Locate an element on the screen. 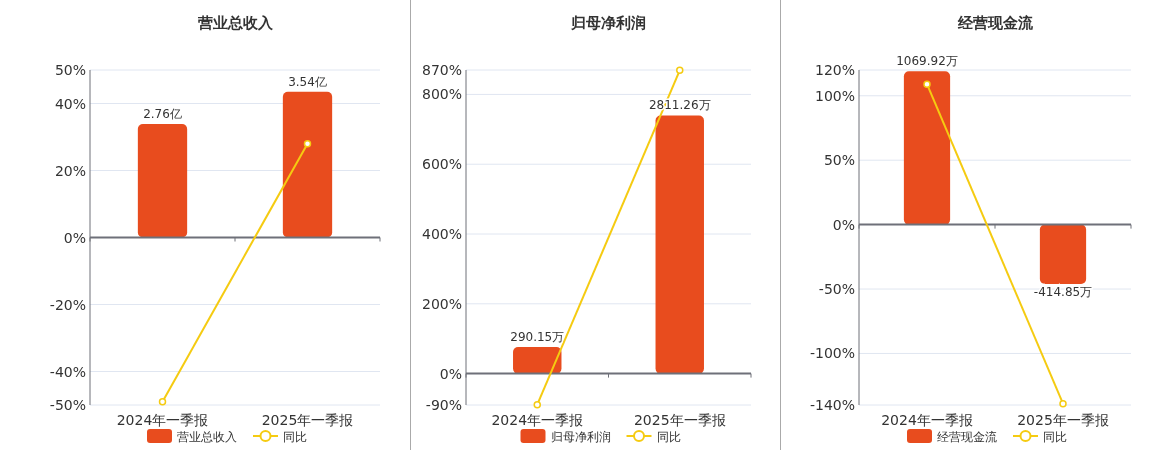  ytick: 600% is located at coordinates (441, 164).